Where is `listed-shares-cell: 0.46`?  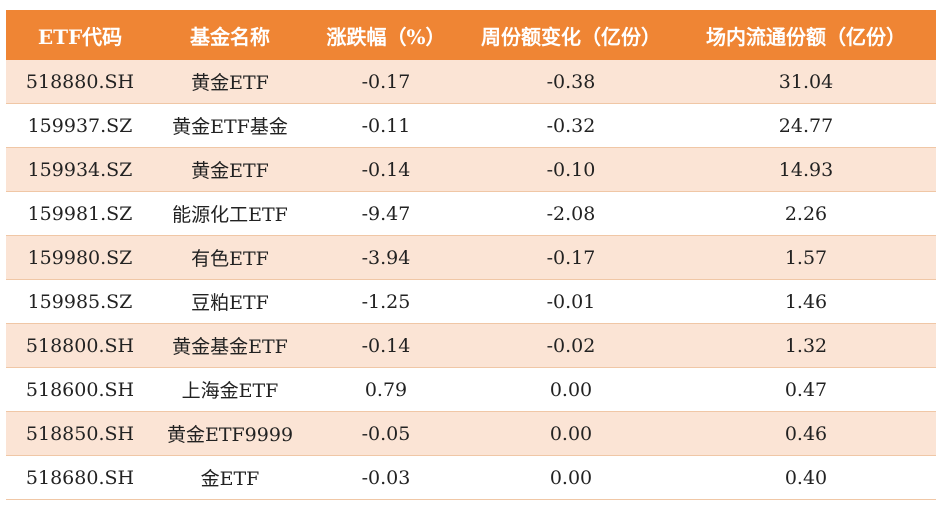 listed-shares-cell: 0.46 is located at coordinates (806, 433).